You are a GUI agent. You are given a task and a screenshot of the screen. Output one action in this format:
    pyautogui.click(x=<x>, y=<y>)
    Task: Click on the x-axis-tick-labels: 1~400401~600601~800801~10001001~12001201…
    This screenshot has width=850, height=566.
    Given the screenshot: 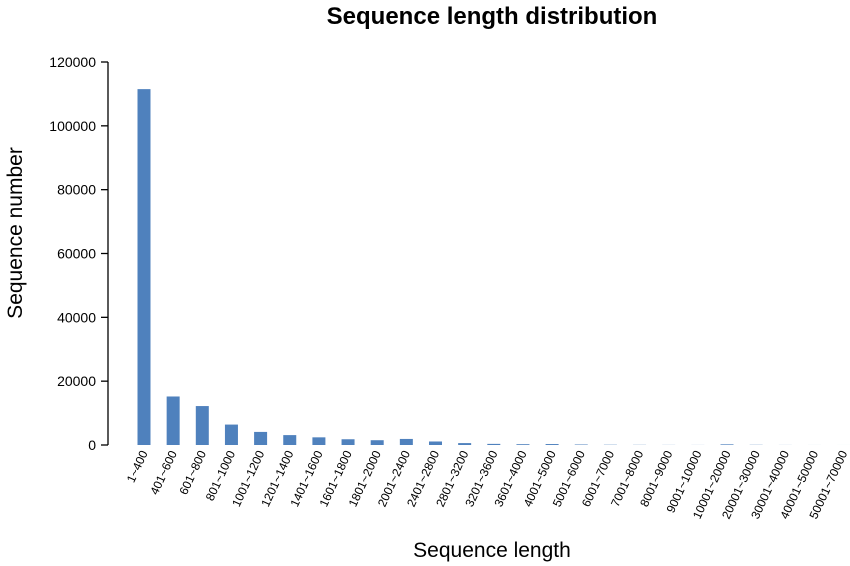 What is the action you would take?
    pyautogui.click(x=487, y=484)
    